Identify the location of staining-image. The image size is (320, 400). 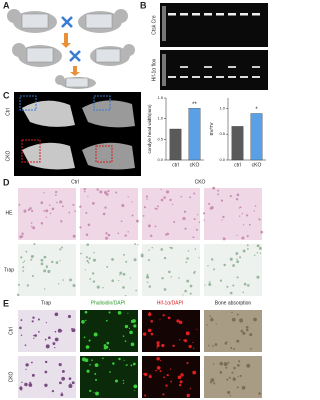
(47, 377).